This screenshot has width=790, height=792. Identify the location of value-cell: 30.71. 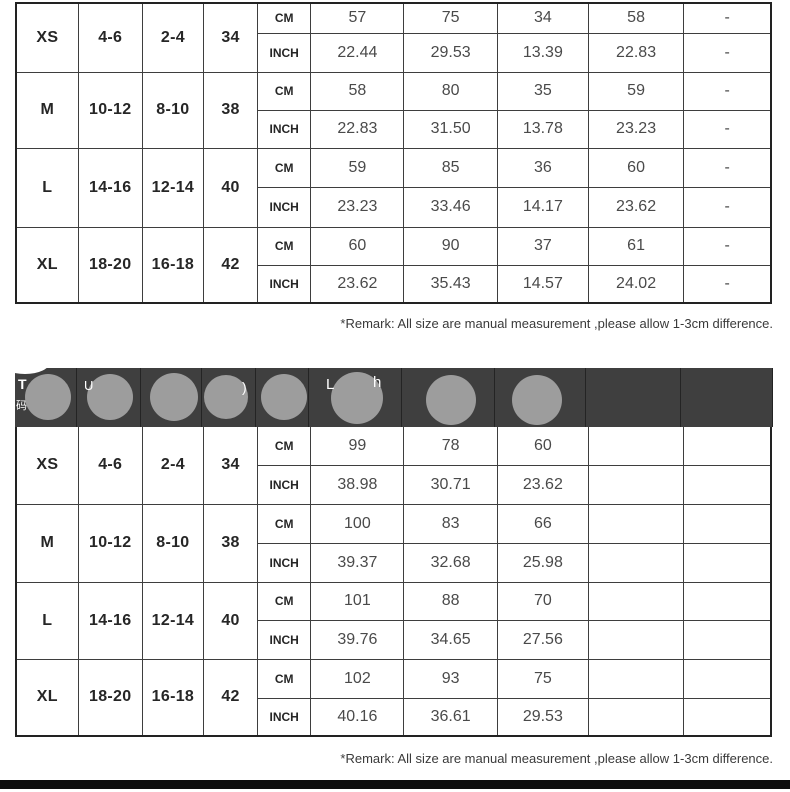
(450, 484).